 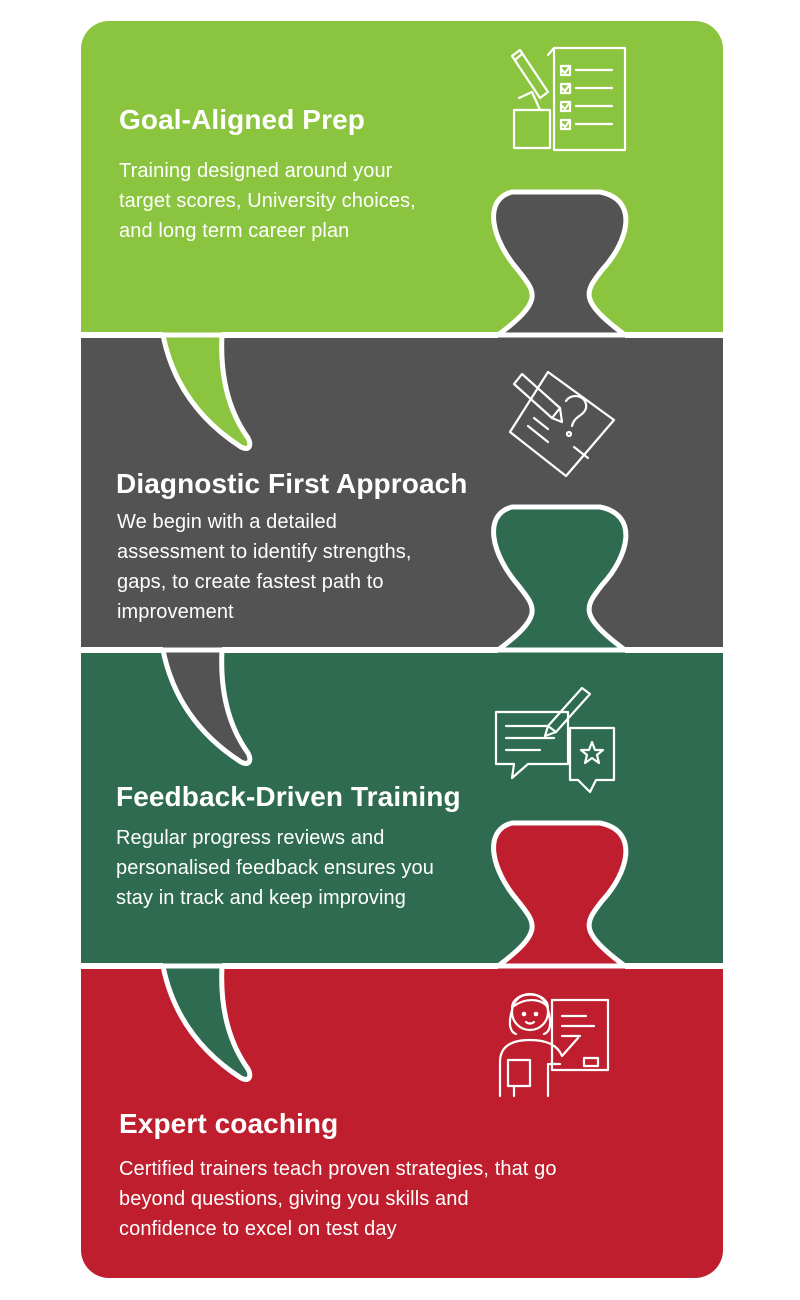 What do you see at coordinates (267, 201) in the screenshot?
I see `step-desc-line: target scores, University choices,` at bounding box center [267, 201].